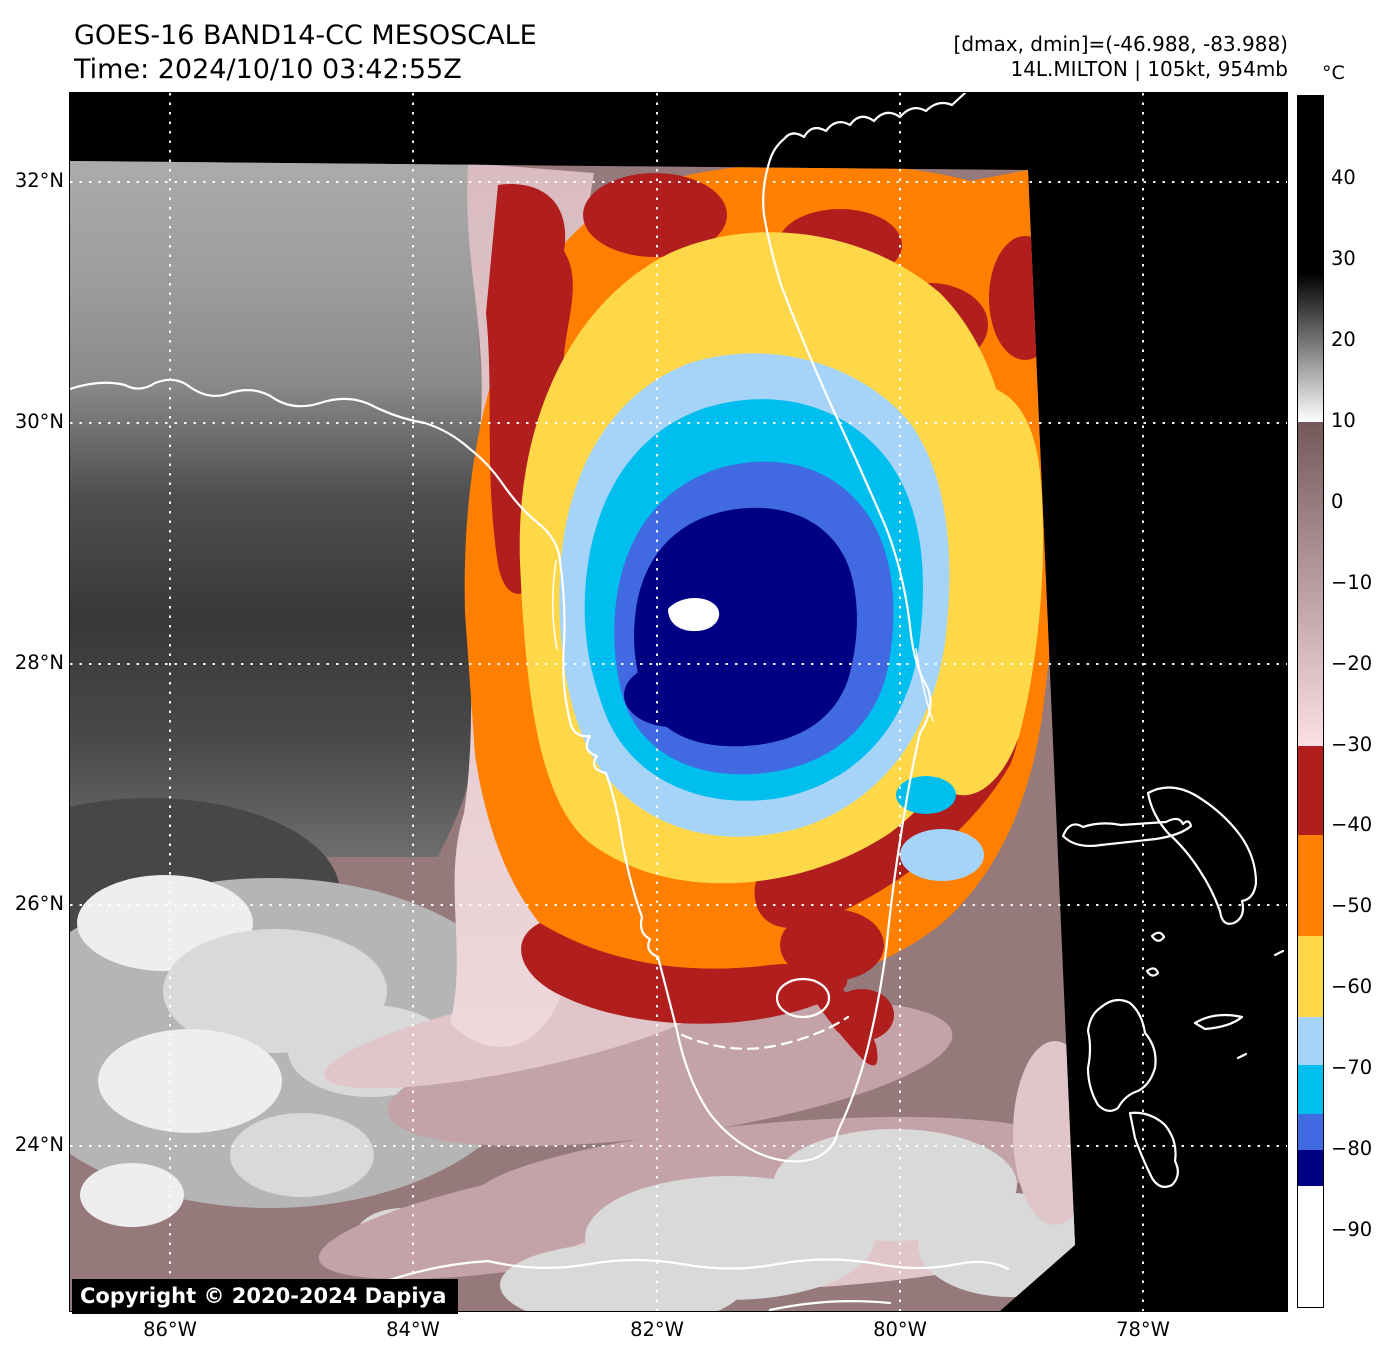  What do you see at coordinates (268, 69) in the screenshot?
I see `figure-timestamp: Time: 2024/10/10 03:42:55Z` at bounding box center [268, 69].